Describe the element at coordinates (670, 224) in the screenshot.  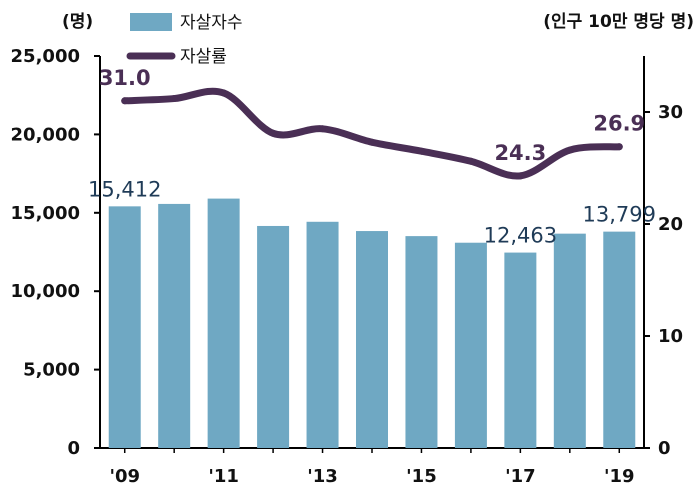
I see `right-tick-label: 20` at that location.